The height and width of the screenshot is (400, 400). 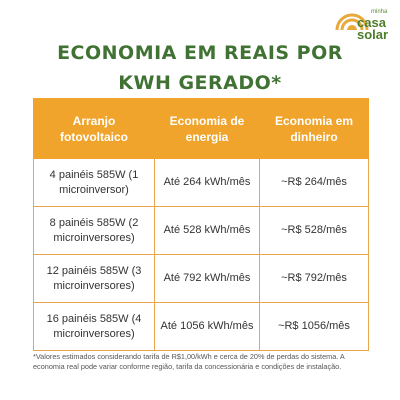 I want to click on cell-energia: Até 792 kWh/mês, so click(x=207, y=278).